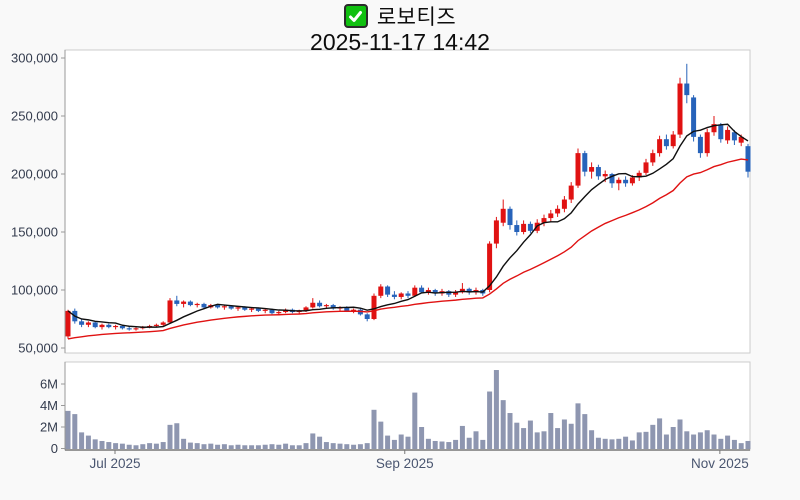  What do you see at coordinates (54, 448) in the screenshot?
I see `svg-text: 0` at bounding box center [54, 448].